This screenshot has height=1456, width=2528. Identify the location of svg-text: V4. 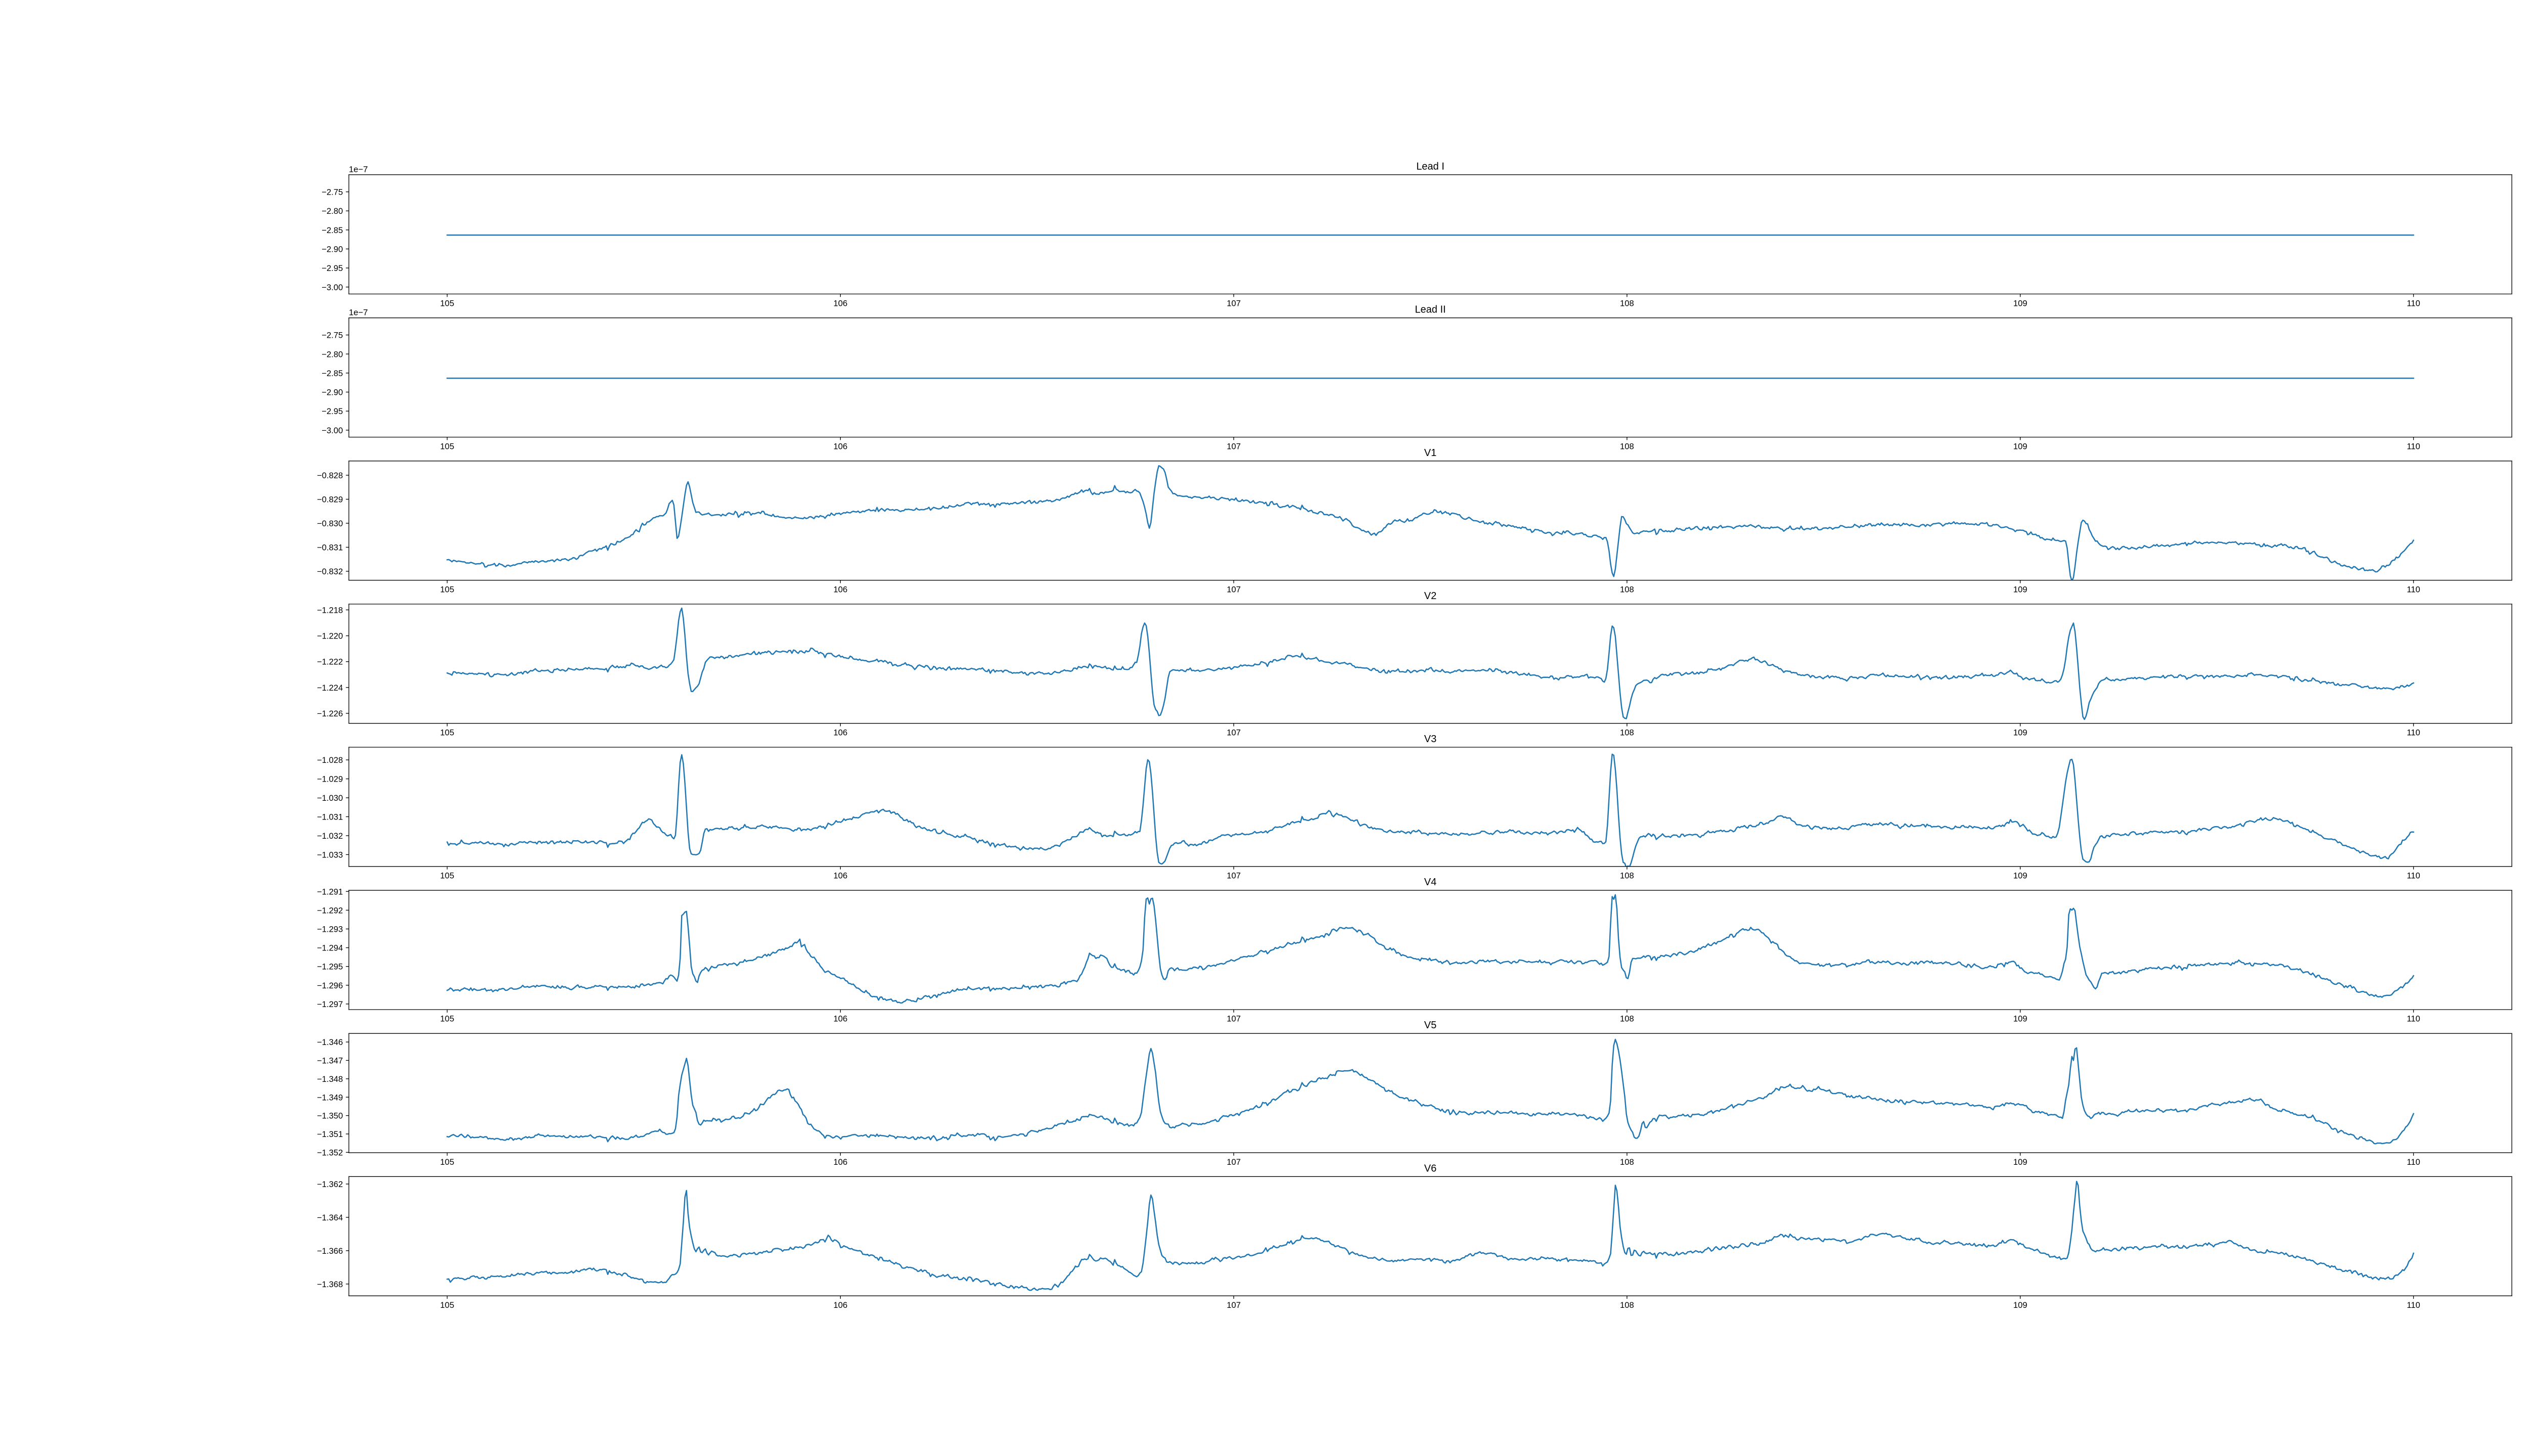
(1430, 882).